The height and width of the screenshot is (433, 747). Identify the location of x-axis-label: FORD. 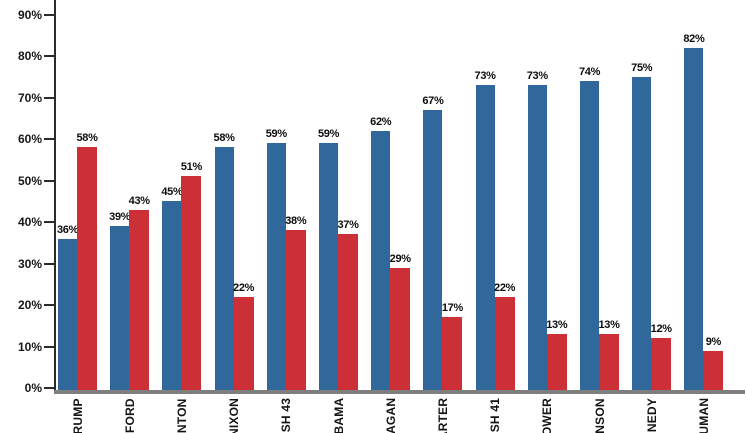
(130, 415).